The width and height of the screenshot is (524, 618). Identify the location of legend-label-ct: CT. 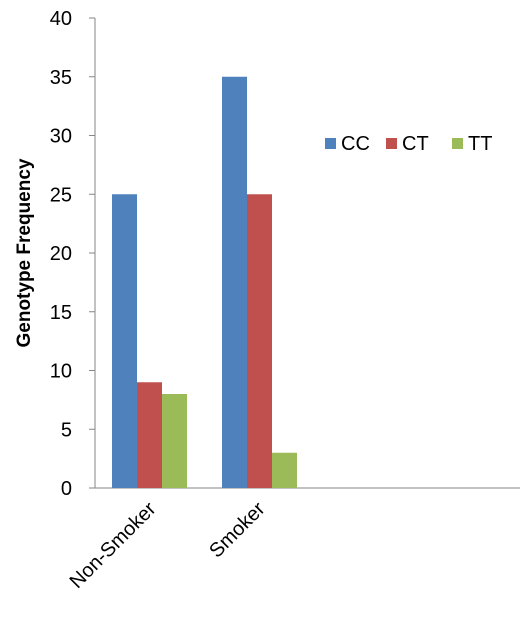
(415, 144).